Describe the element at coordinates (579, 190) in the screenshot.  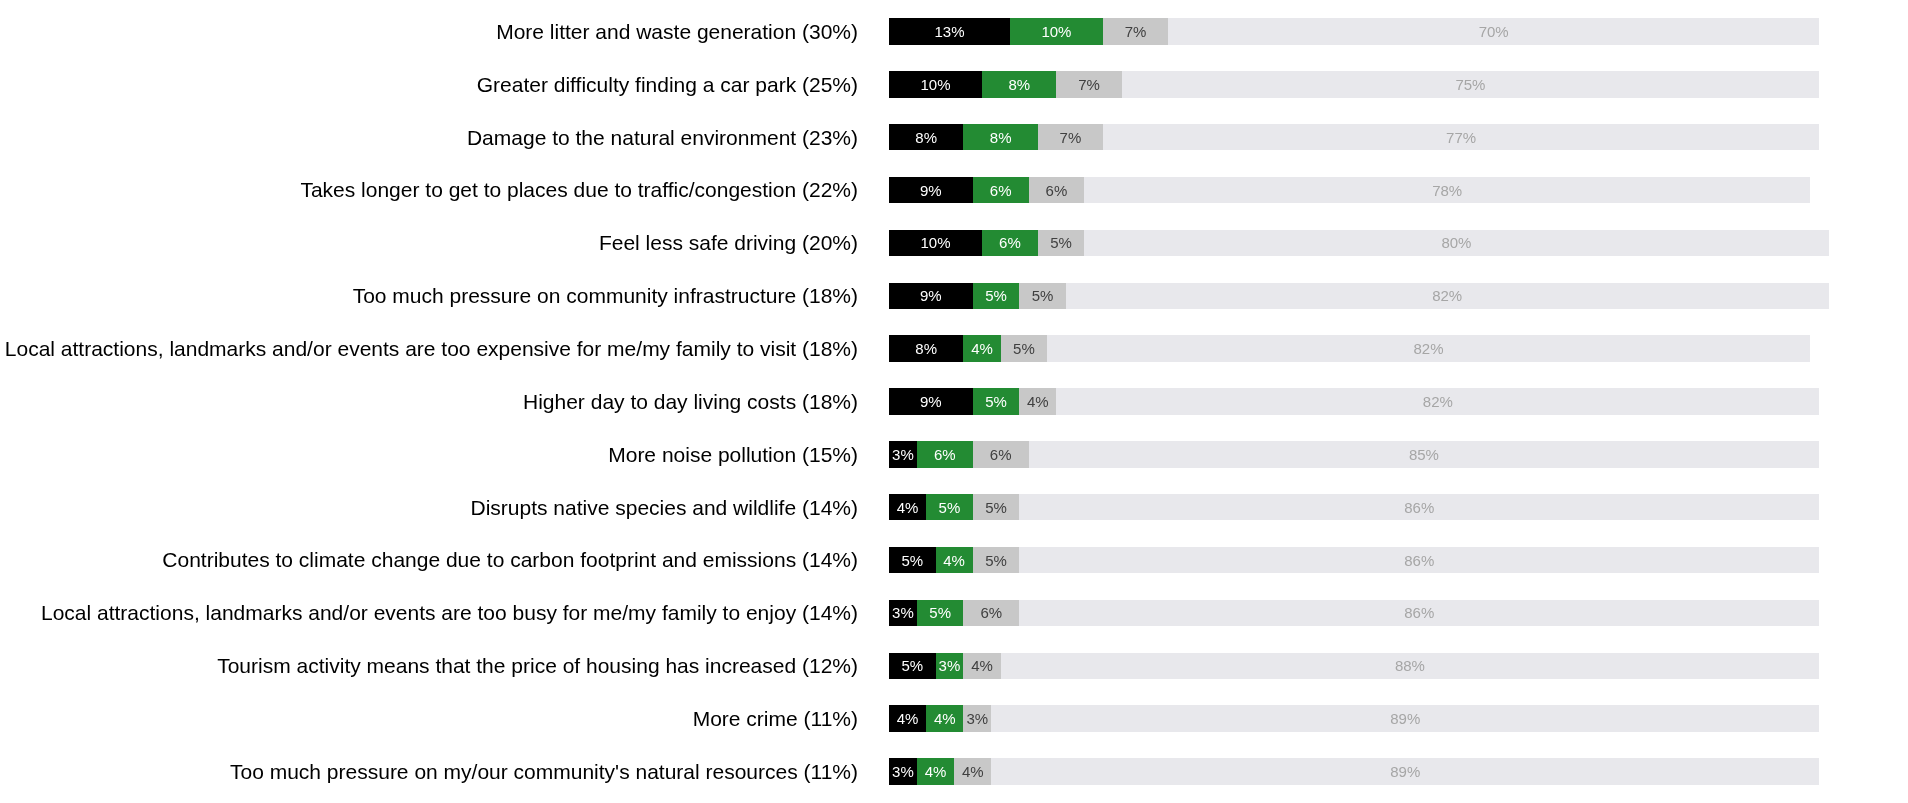
I see `y-tick-label: Takes longer to get to places due to traffic/congestion (22%)` at that location.